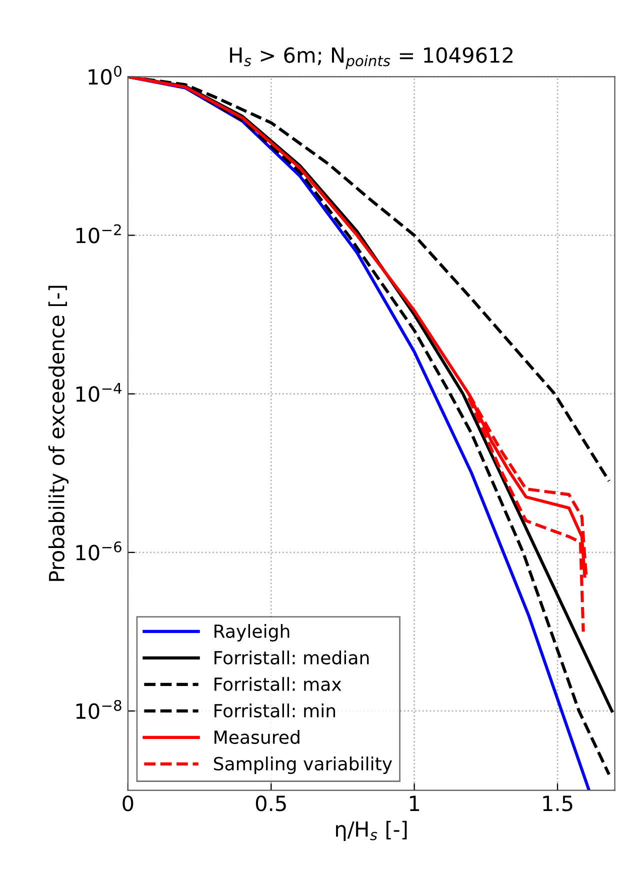 This screenshot has height=882, width=621. Describe the element at coordinates (415, 803) in the screenshot. I see `x-tick-label: 1` at that location.